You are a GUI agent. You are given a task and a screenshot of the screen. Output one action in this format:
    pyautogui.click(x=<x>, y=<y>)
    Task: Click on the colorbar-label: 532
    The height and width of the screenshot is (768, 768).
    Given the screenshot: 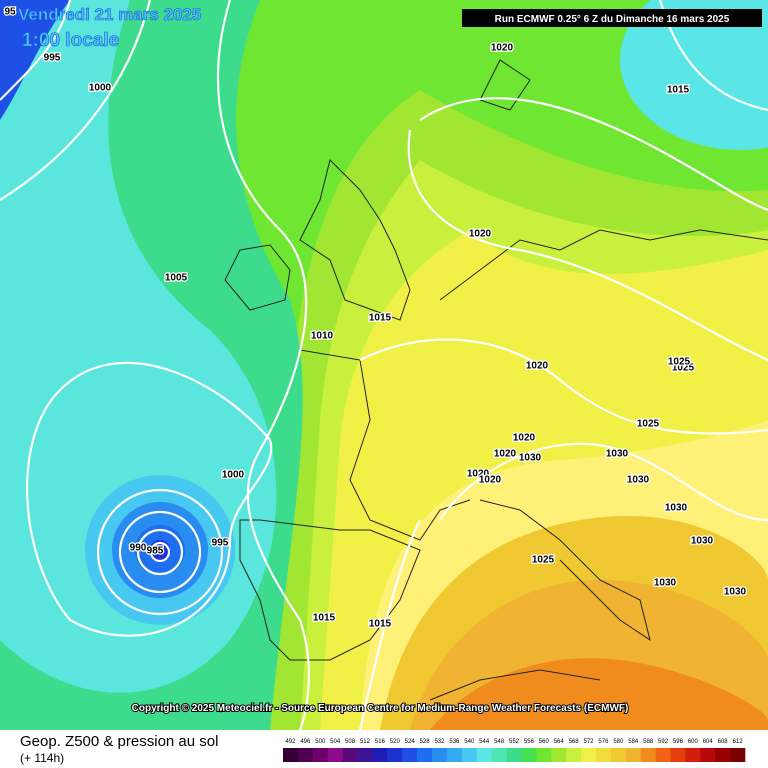 What is the action you would take?
    pyautogui.click(x=439, y=742)
    